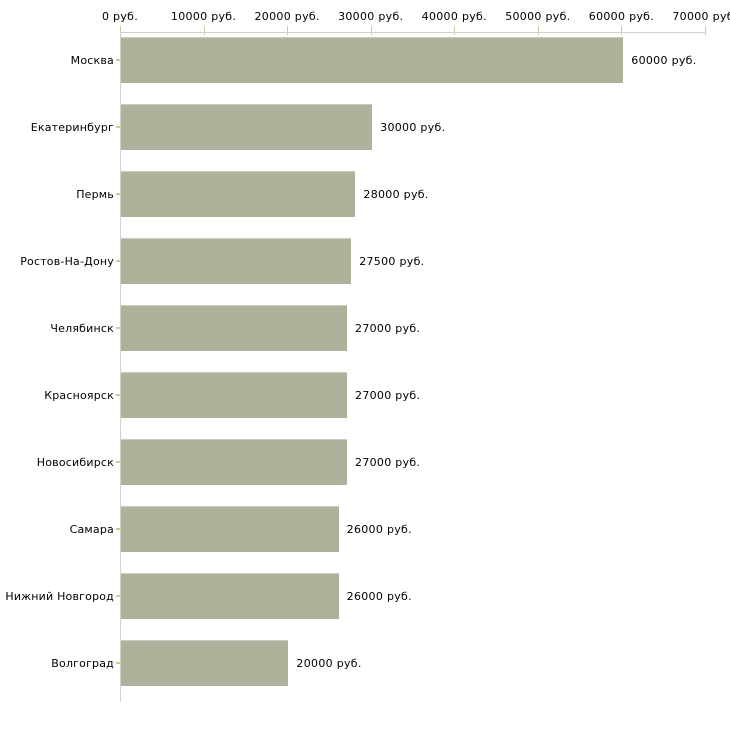 This screenshot has width=730, height=730. What do you see at coordinates (329, 663) in the screenshot?
I see `bar-value-label: 20000 руб.` at bounding box center [329, 663].